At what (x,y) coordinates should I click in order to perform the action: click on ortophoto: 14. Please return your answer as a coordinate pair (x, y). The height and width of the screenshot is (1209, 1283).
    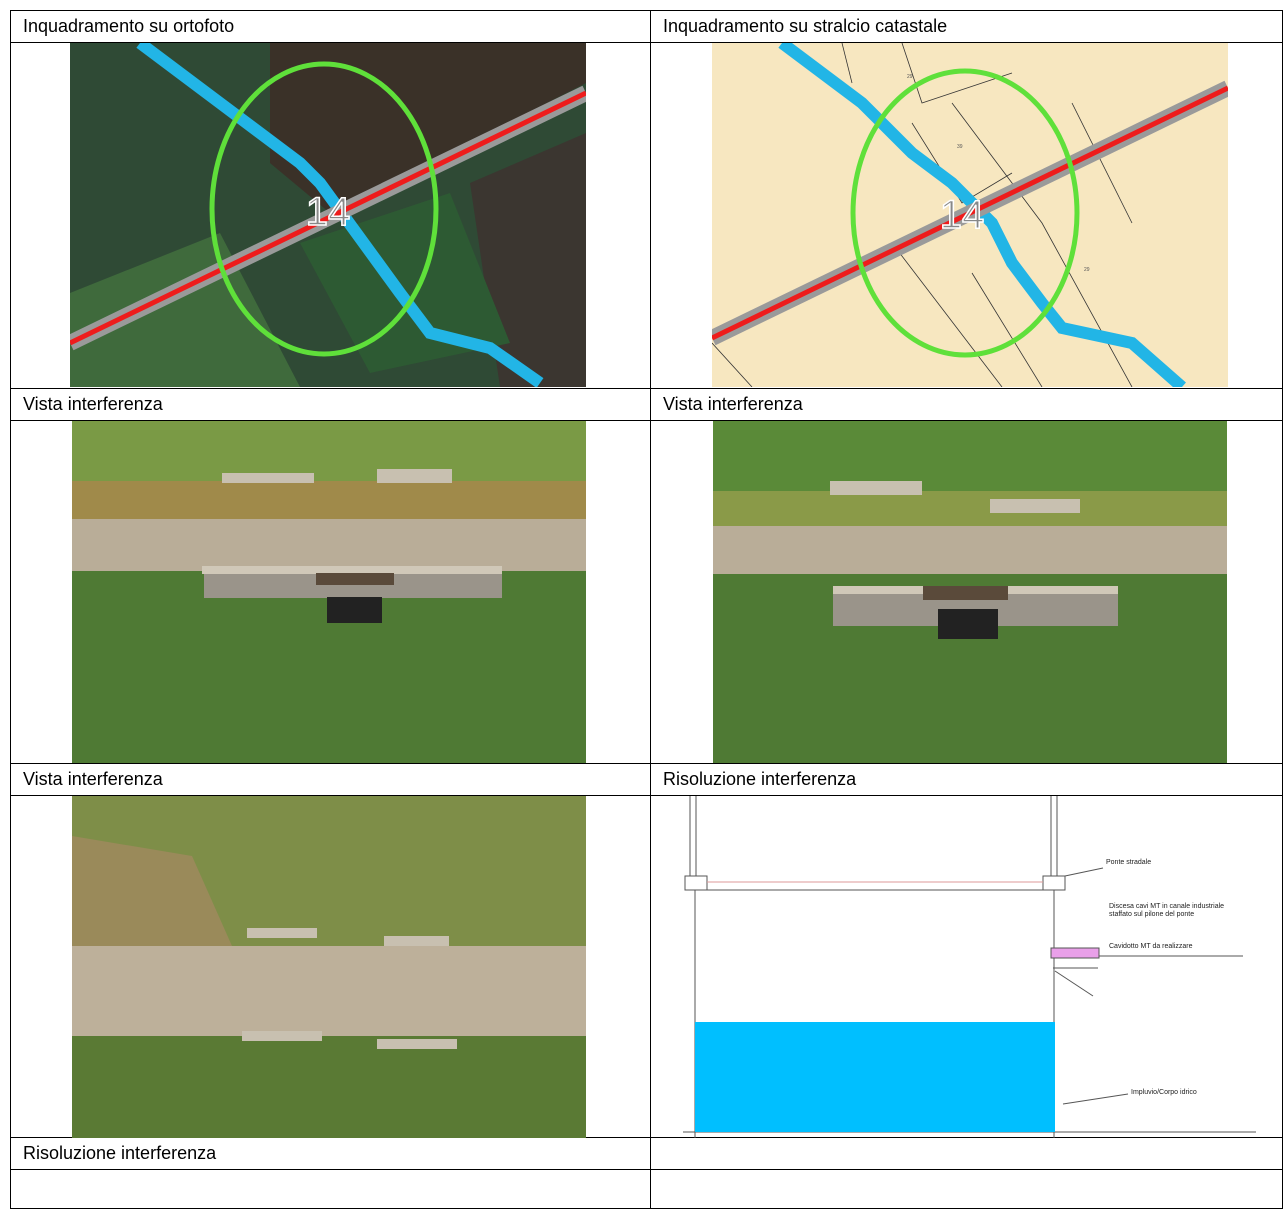
    Looking at the image, I should click on (328, 215).